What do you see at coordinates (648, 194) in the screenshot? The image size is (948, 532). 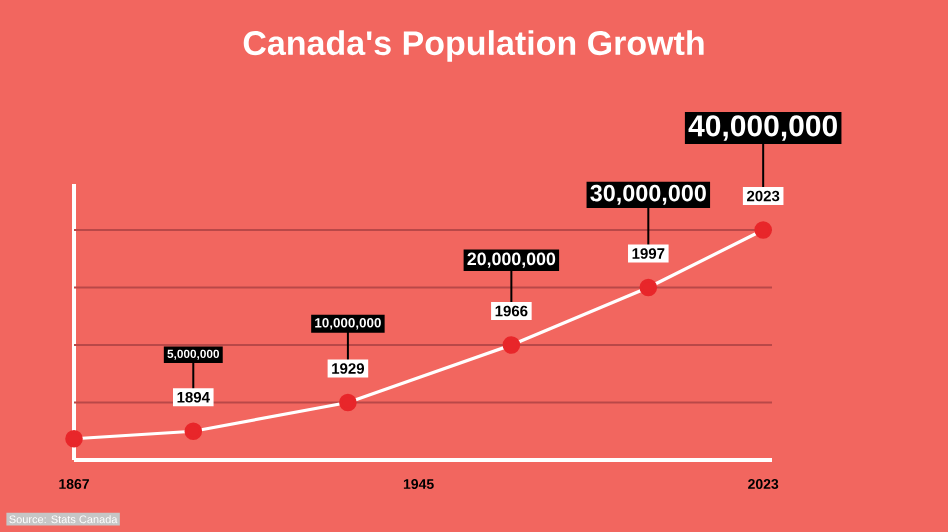 I see `text: 30,000,000` at bounding box center [648, 194].